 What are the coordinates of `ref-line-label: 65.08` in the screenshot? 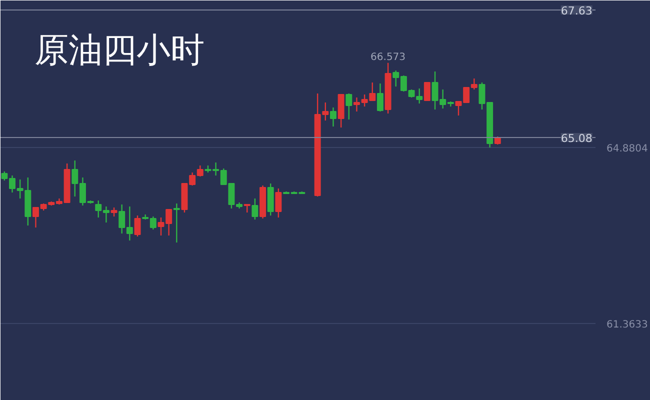 It's located at (576, 138).